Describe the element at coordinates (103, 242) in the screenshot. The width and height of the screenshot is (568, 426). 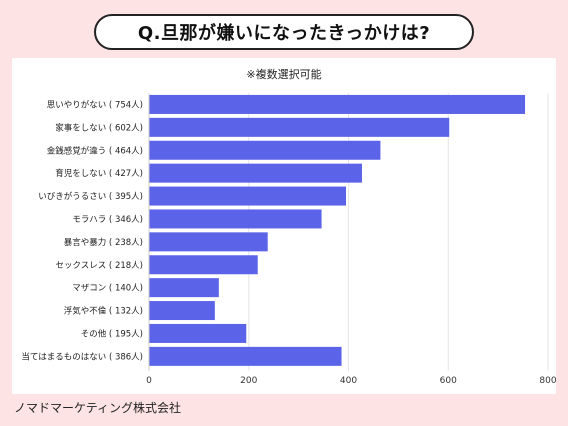
I see `category-label: 暴言や暴力 ( 238人)` at that location.